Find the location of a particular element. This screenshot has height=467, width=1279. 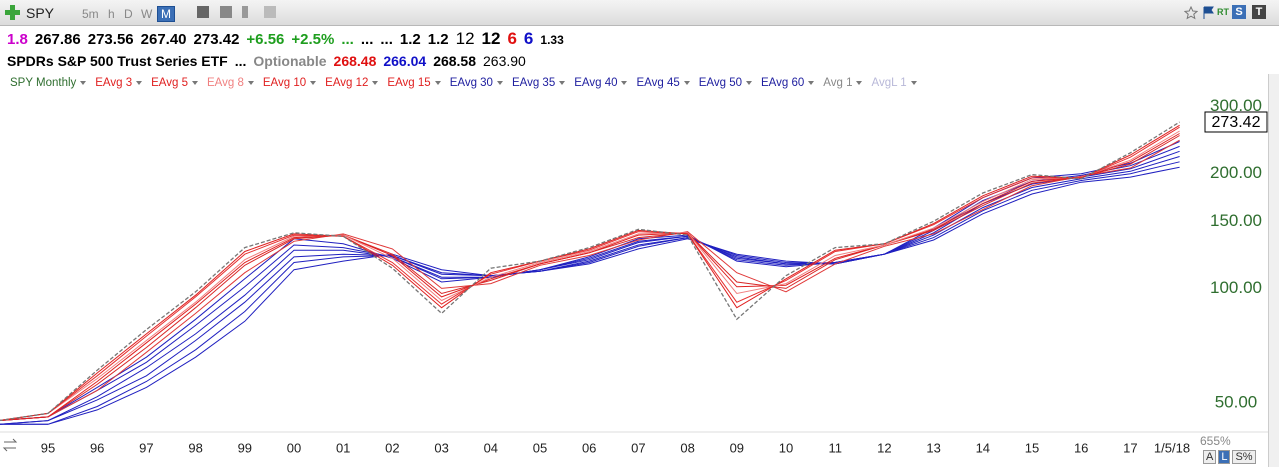

quote-value: 267.40 is located at coordinates (163, 39).